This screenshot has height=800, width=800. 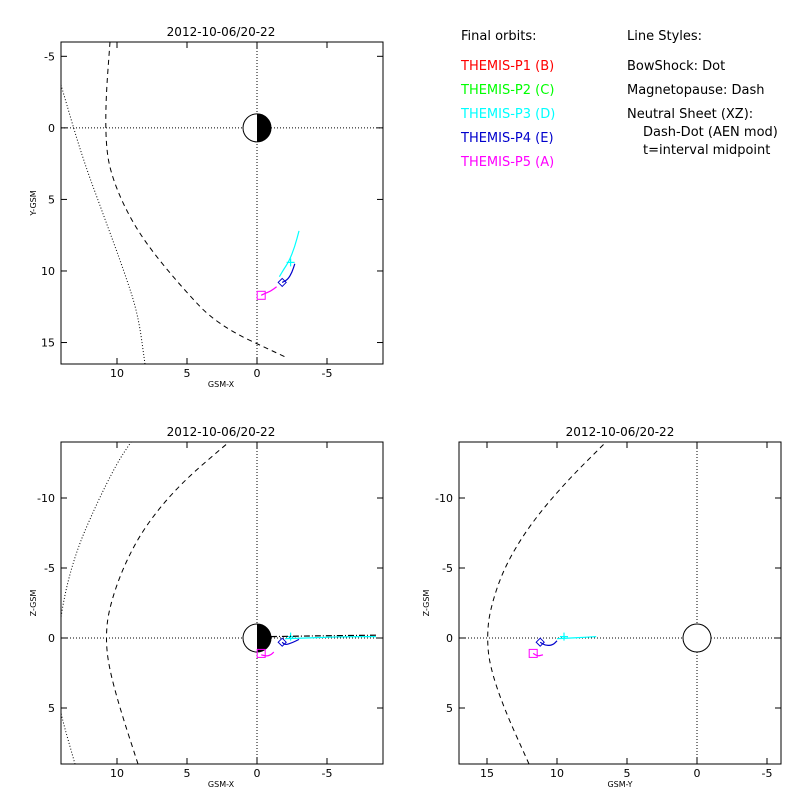 I want to click on y-tick-label: 10, so click(x=48, y=271).